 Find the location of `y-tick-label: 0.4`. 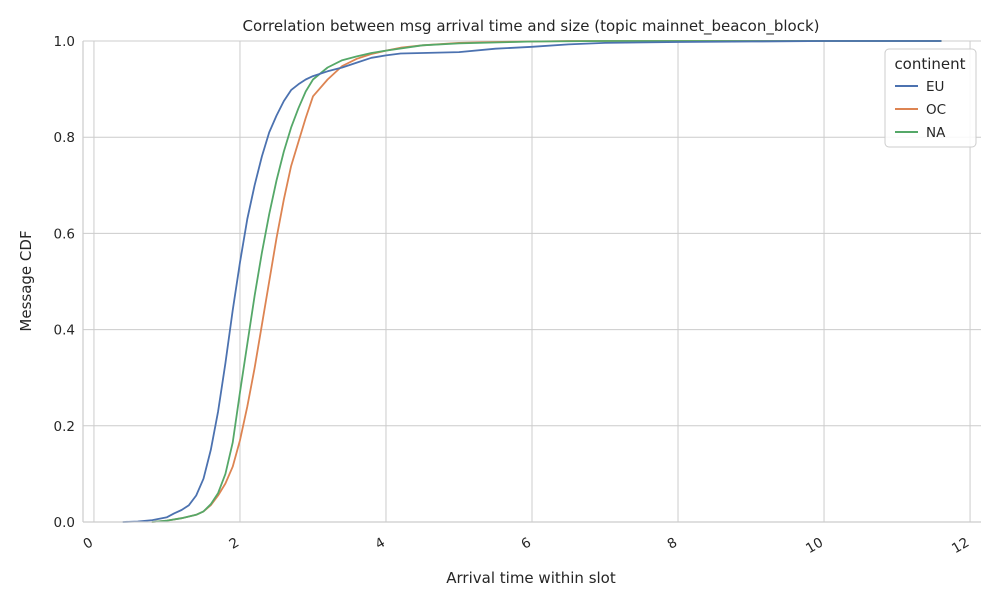

y-tick-label: 0.4 is located at coordinates (64, 331).